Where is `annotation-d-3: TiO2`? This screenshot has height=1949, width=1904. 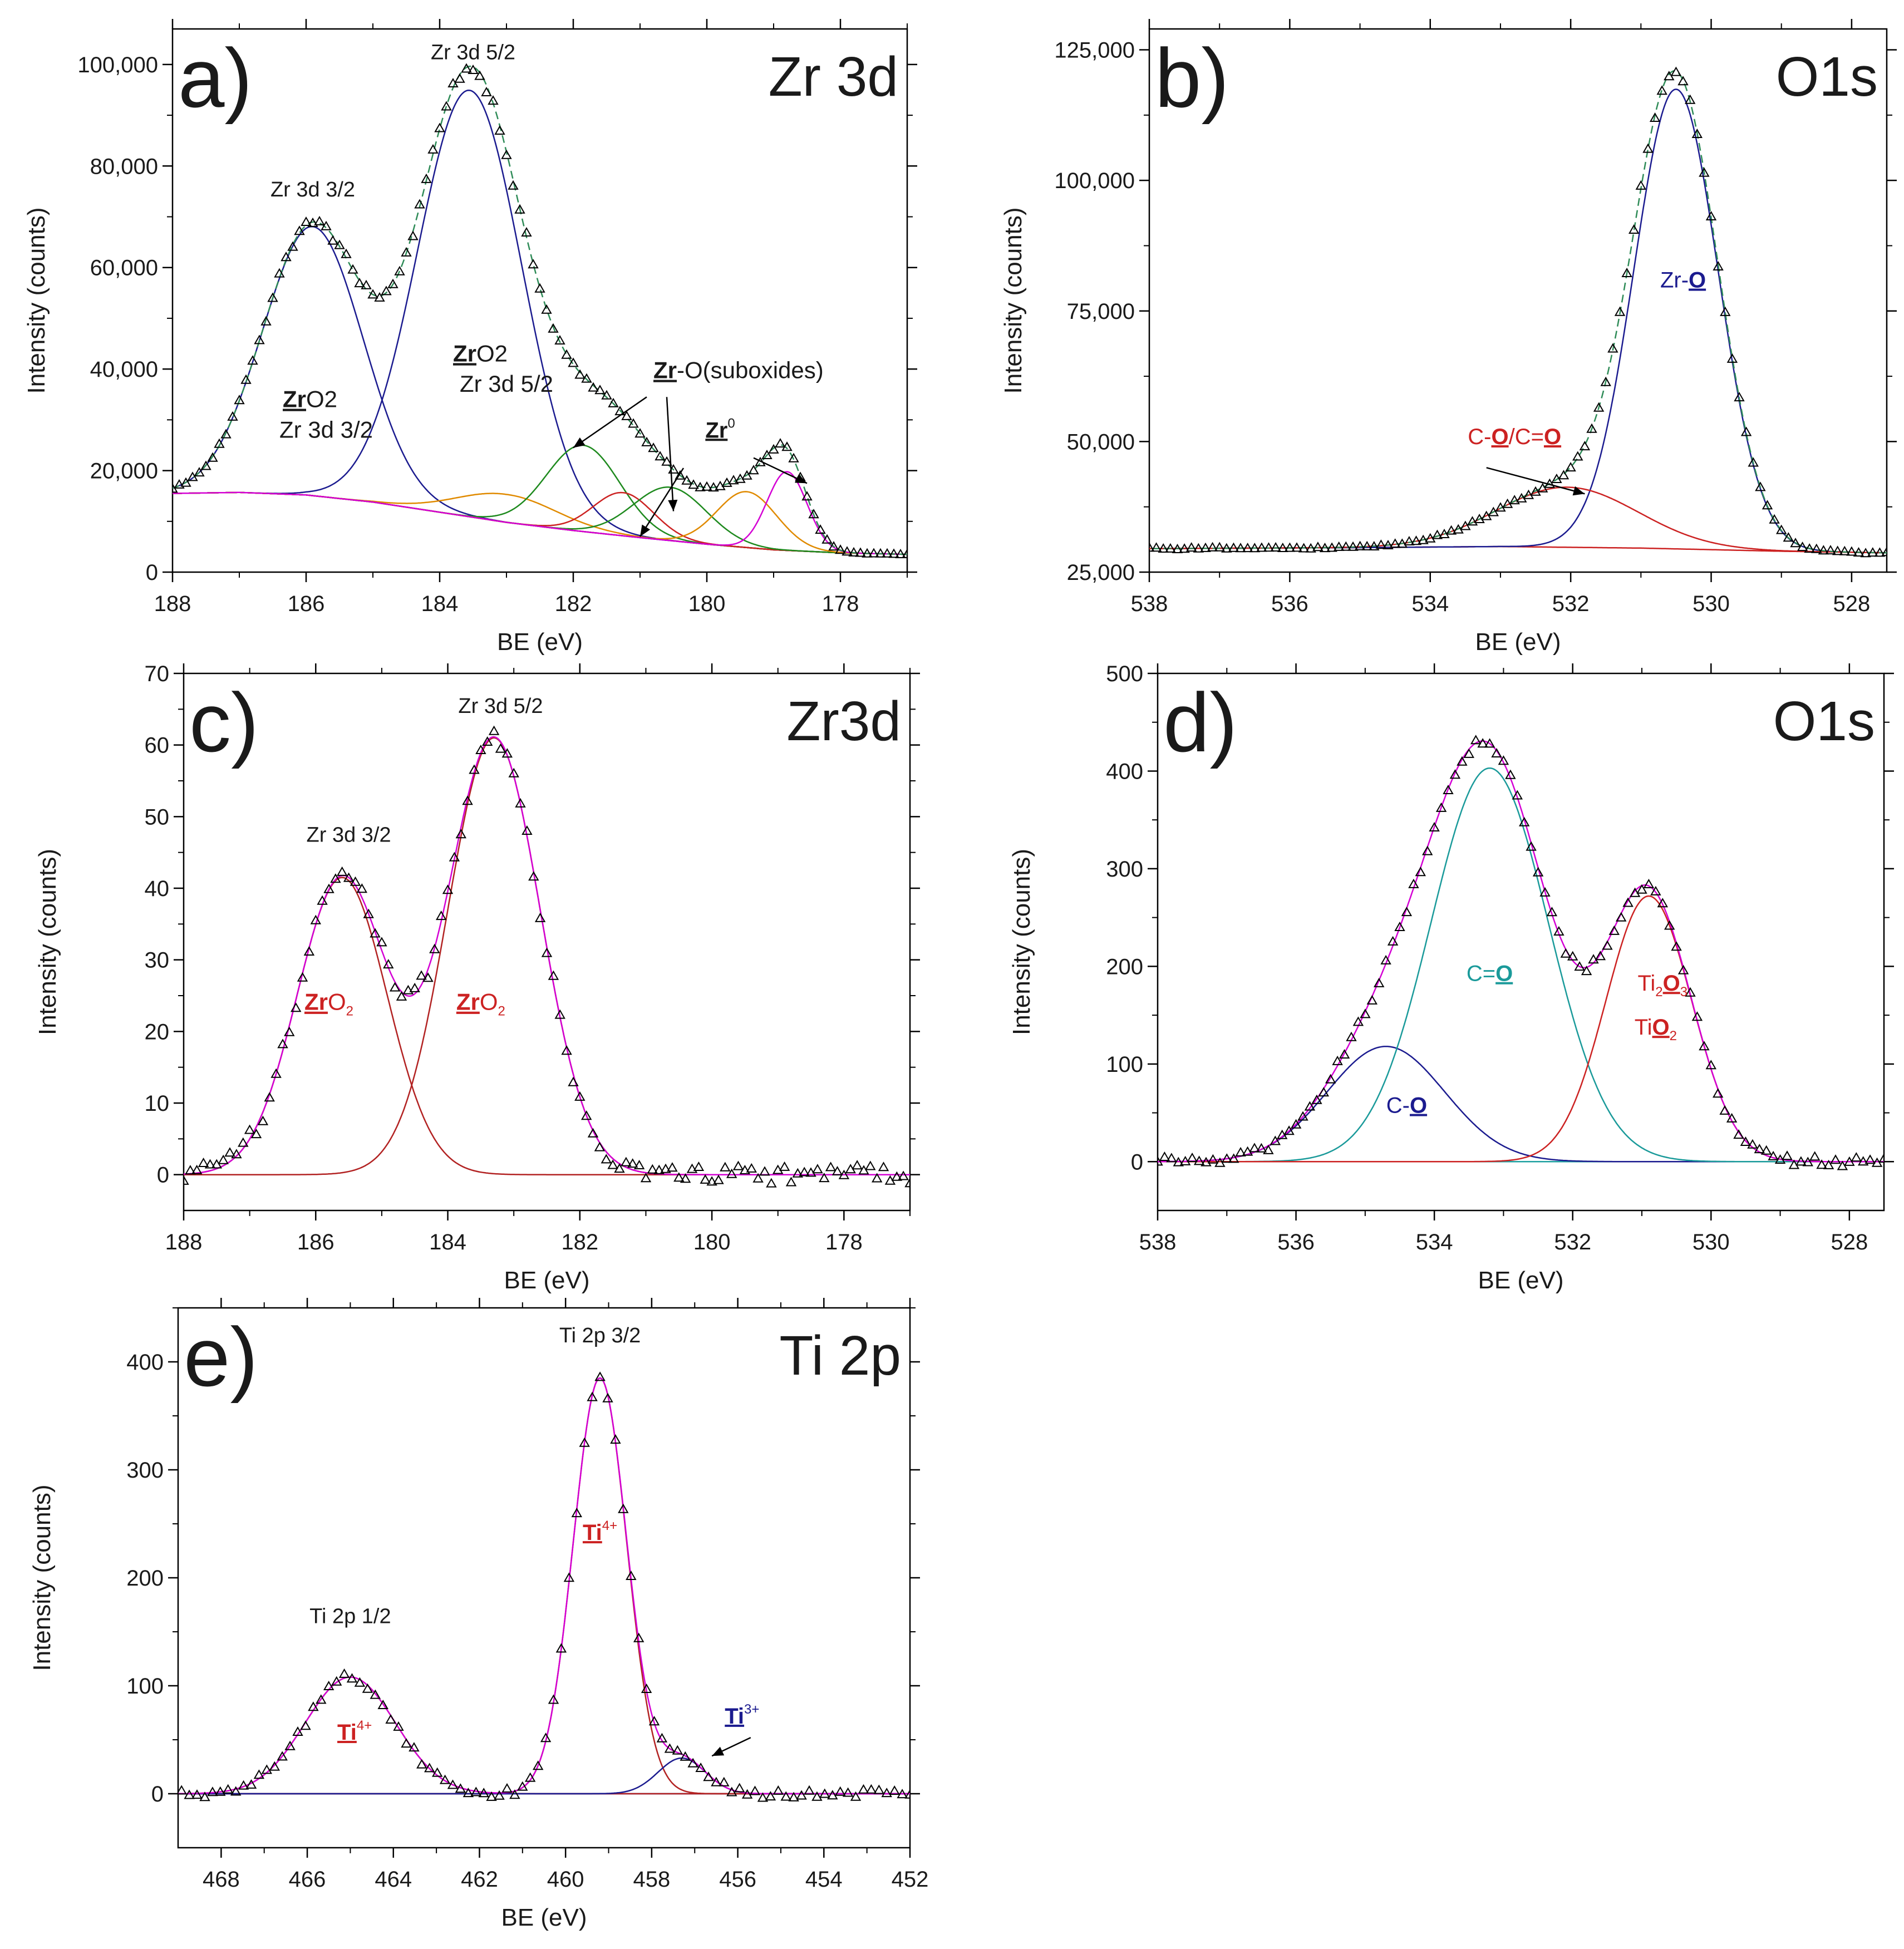 annotation-d-3: TiO2 is located at coordinates (1656, 1029).